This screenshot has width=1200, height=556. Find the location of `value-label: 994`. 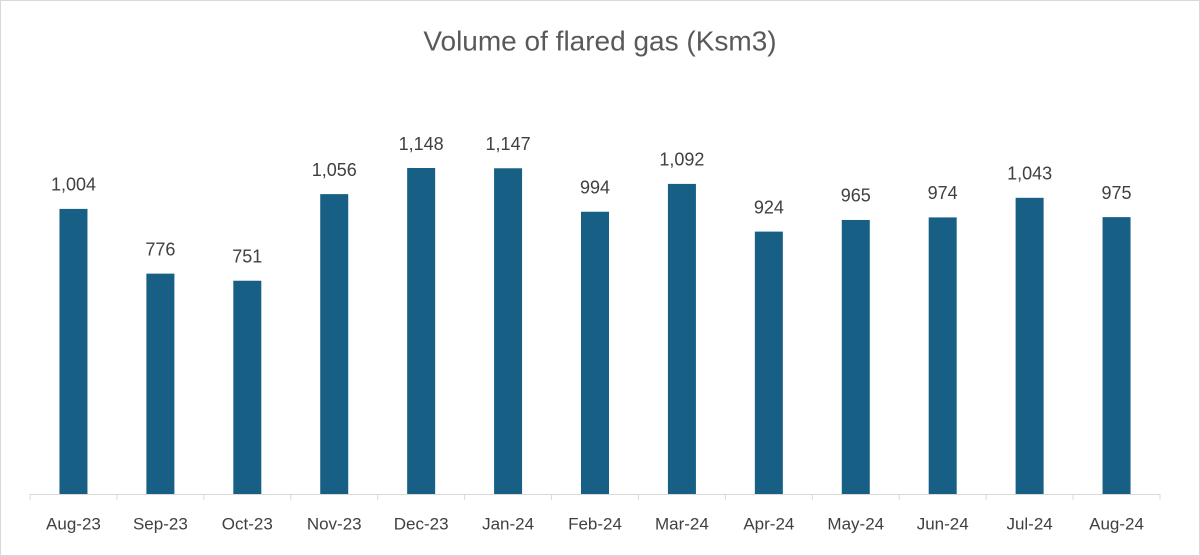

value-label: 994 is located at coordinates (595, 187).